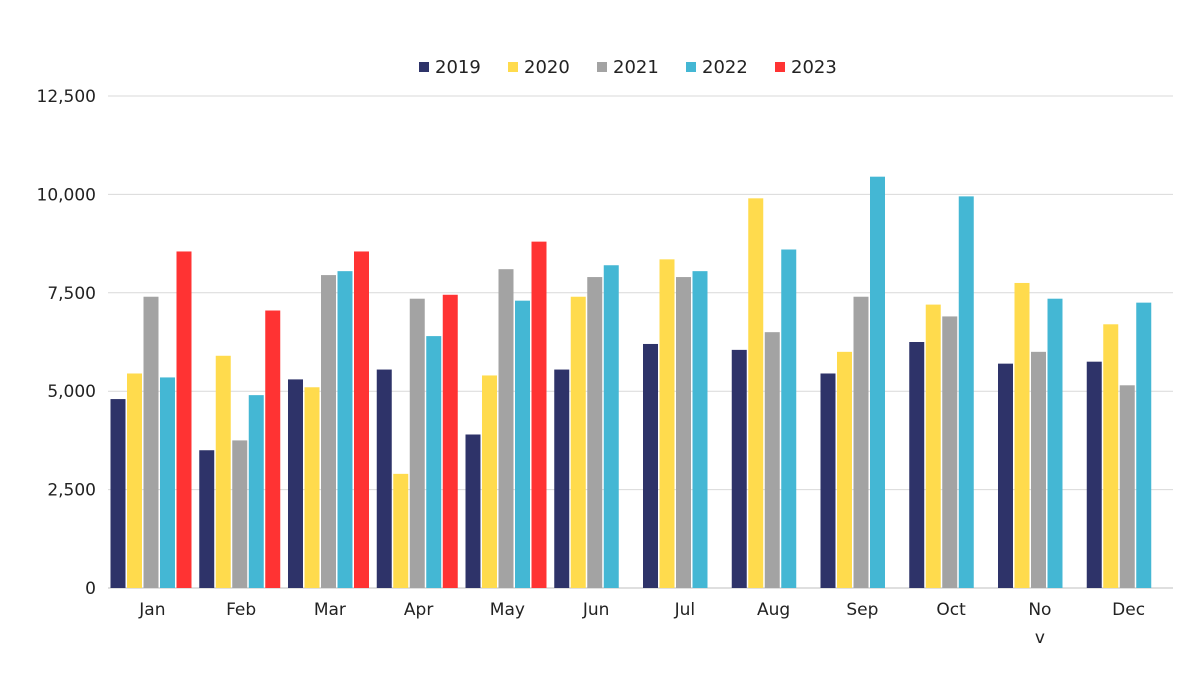  Describe the element at coordinates (650, 465) in the screenshot. I see `bar-2019-jul` at that location.